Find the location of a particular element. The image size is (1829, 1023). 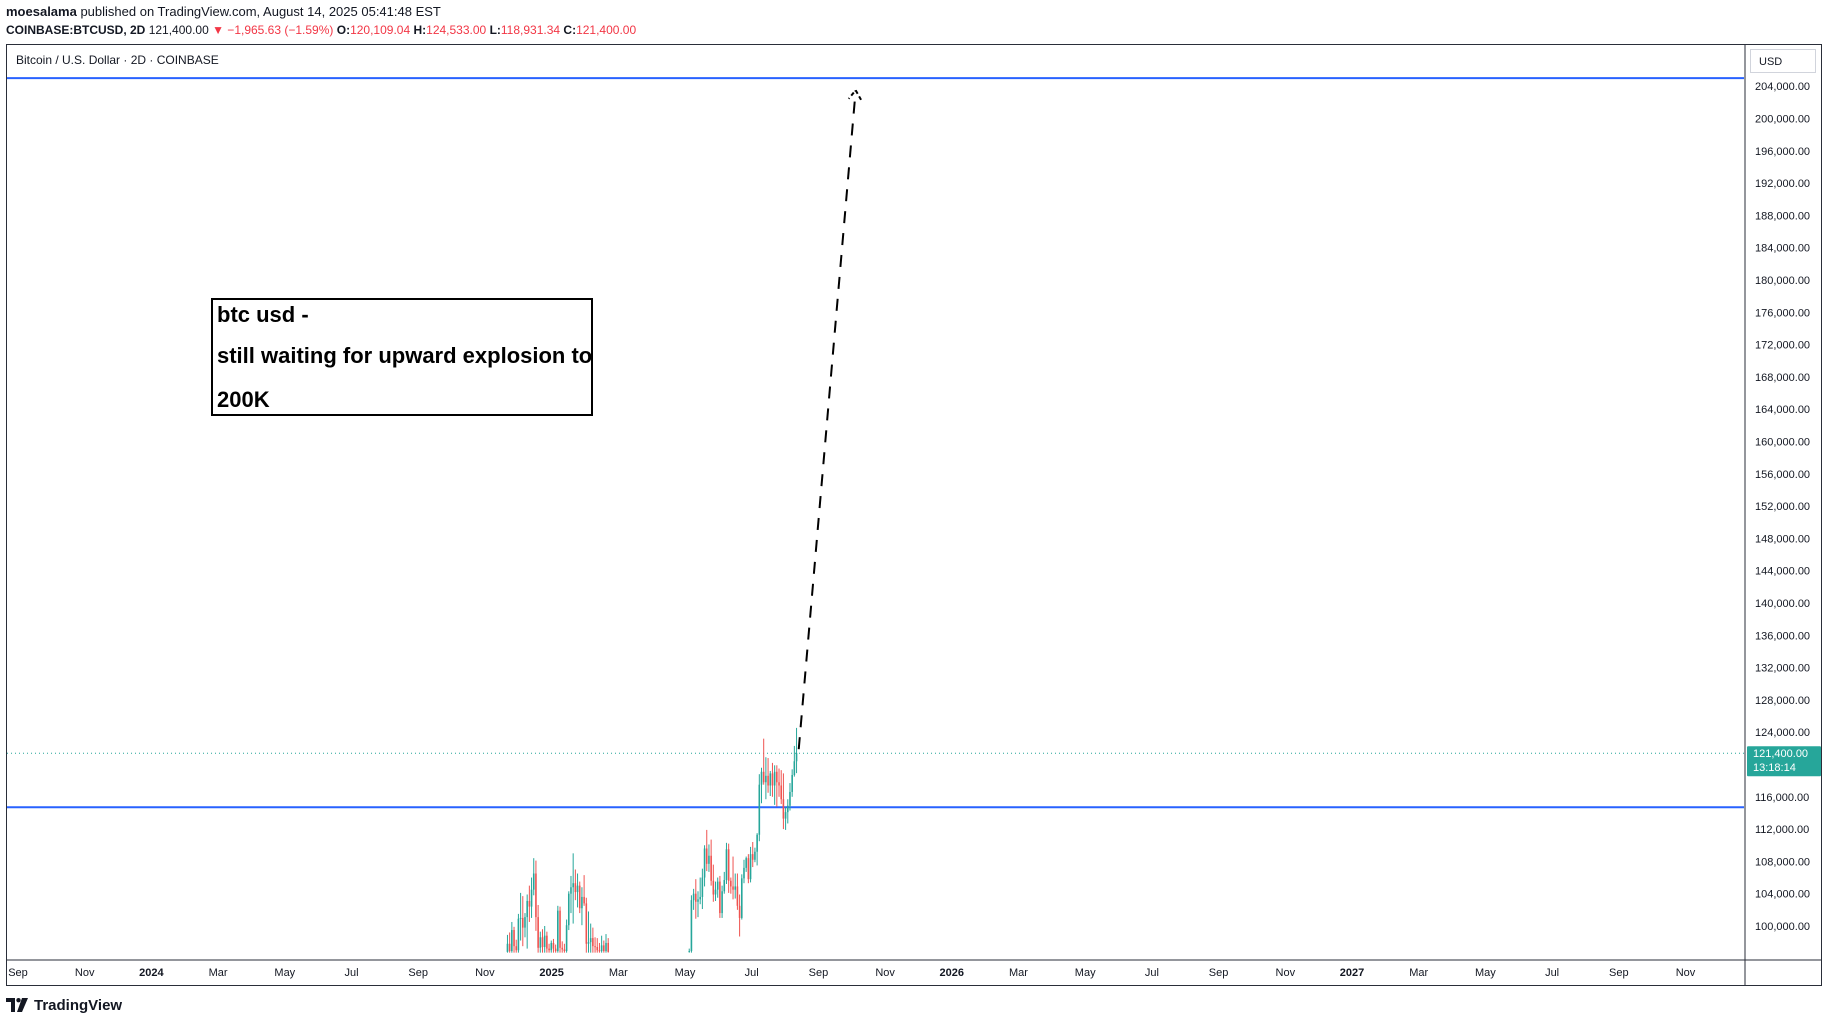

annotation-line-1: btc usd - is located at coordinates (263, 314).